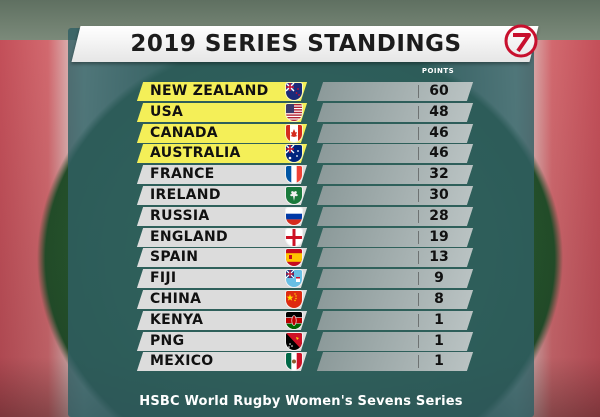 Image resolution: width=600 pixels, height=417 pixels. Describe the element at coordinates (174, 257) in the screenshot. I see `team-name: SPAIN` at that location.